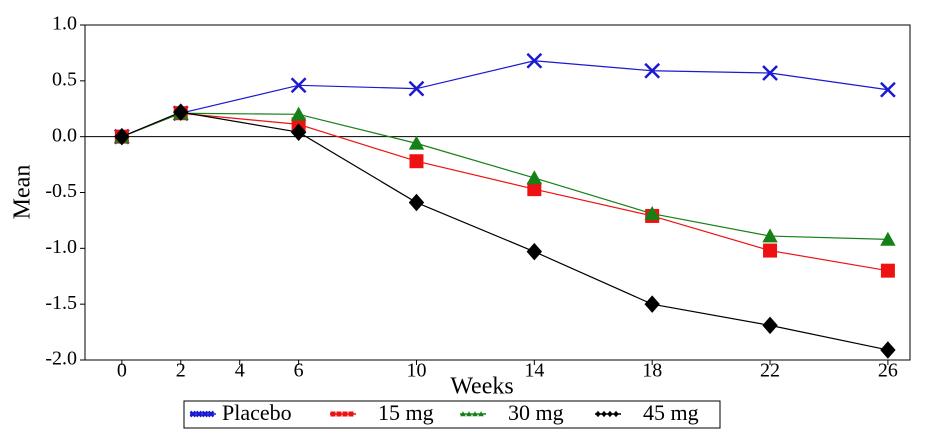  Describe the element at coordinates (240, 371) in the screenshot. I see `x-tick-label: 4` at that location.